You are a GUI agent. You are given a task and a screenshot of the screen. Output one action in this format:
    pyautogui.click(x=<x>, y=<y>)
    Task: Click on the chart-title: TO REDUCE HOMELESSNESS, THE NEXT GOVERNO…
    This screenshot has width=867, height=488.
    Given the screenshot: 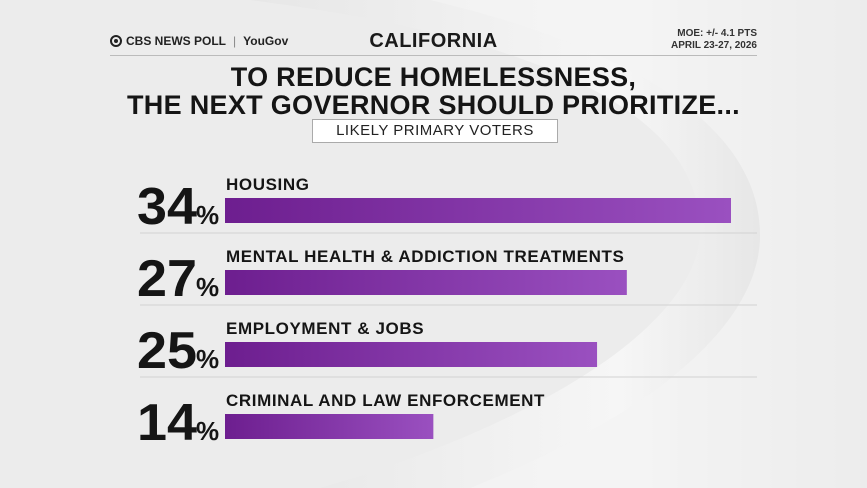 What is the action you would take?
    pyautogui.click(x=433, y=91)
    